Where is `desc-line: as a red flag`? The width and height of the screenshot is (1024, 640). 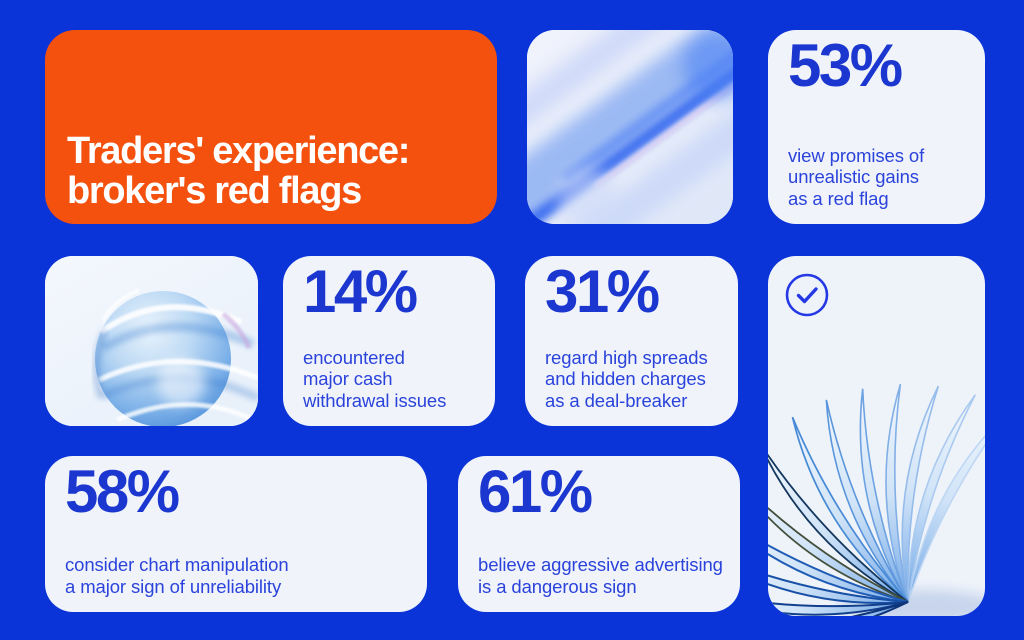
desc-line: as a red flag is located at coordinates (838, 199).